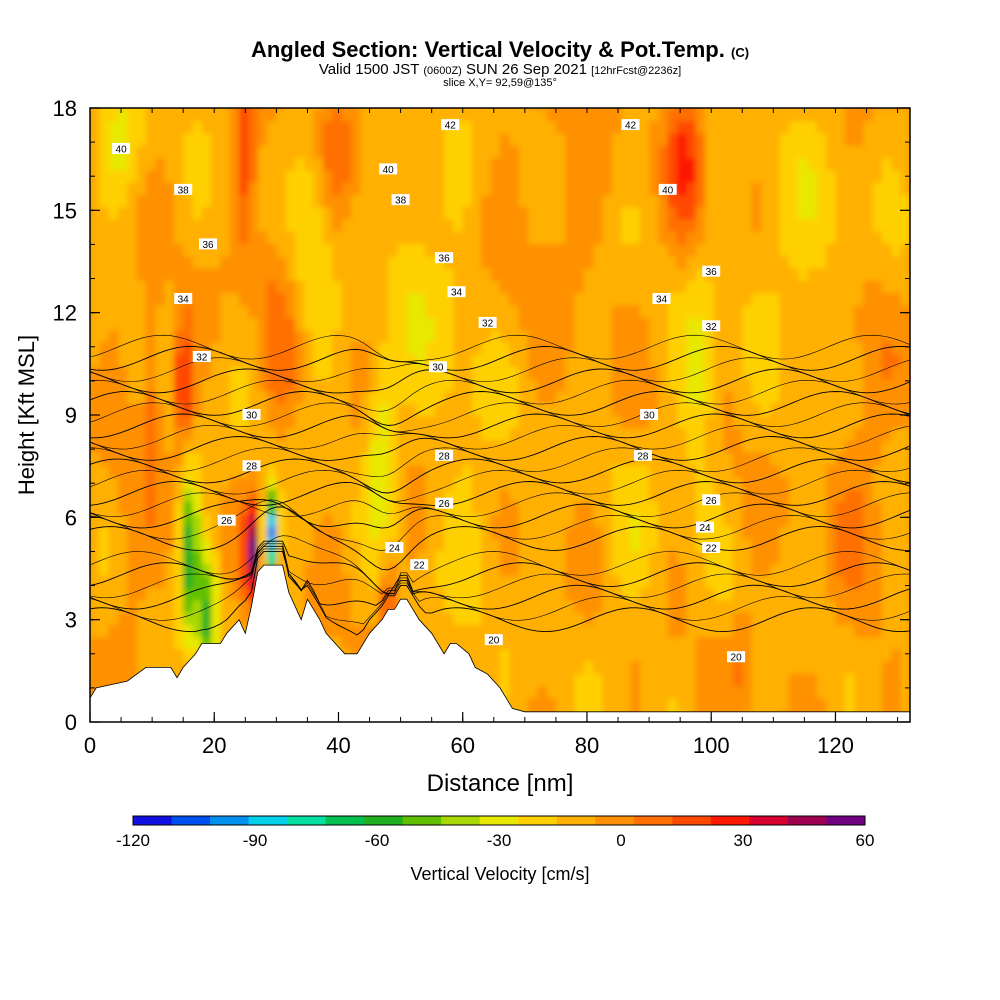 The width and height of the screenshot is (1000, 1000). I want to click on colorbar-swatch, so click(538, 820).